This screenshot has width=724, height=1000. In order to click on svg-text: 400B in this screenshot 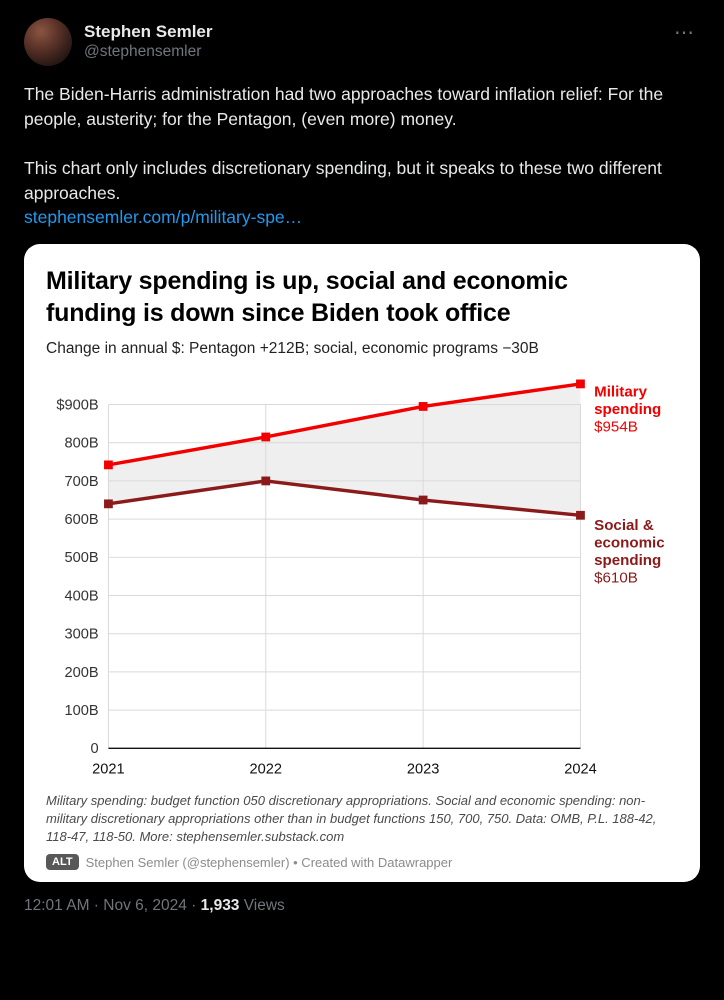, I will do `click(82, 597)`.